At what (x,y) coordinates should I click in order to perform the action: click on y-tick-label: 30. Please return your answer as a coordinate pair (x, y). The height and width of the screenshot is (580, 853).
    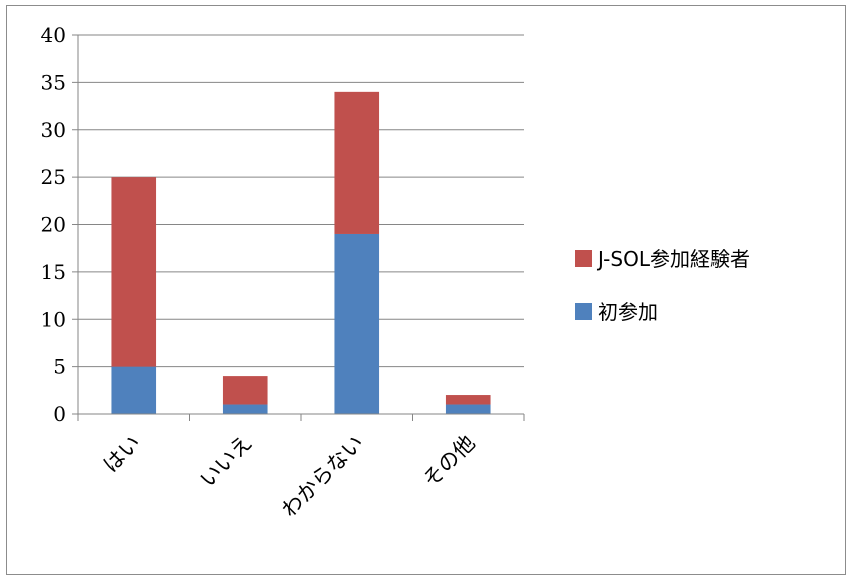
    Looking at the image, I should click on (53, 130).